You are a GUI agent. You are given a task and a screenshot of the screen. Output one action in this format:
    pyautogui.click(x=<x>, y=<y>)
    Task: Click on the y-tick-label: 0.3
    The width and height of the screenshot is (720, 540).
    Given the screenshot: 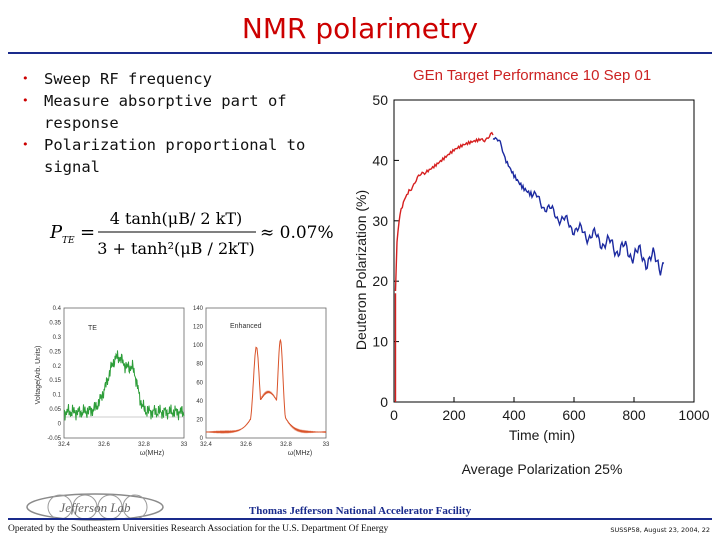 What is the action you would take?
    pyautogui.click(x=57, y=338)
    